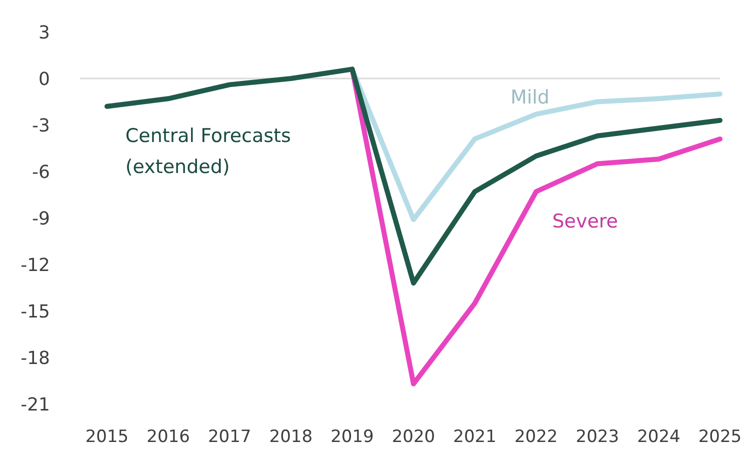  Describe the element at coordinates (35, 358) in the screenshot. I see `y-tick-label: -18` at that location.